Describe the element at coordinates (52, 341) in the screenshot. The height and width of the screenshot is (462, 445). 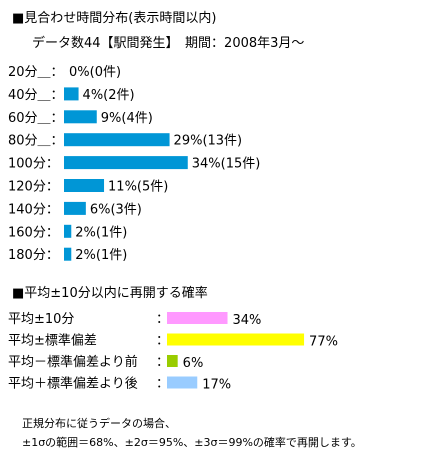
I see `category-label: 平均±標準偏差` at that location.